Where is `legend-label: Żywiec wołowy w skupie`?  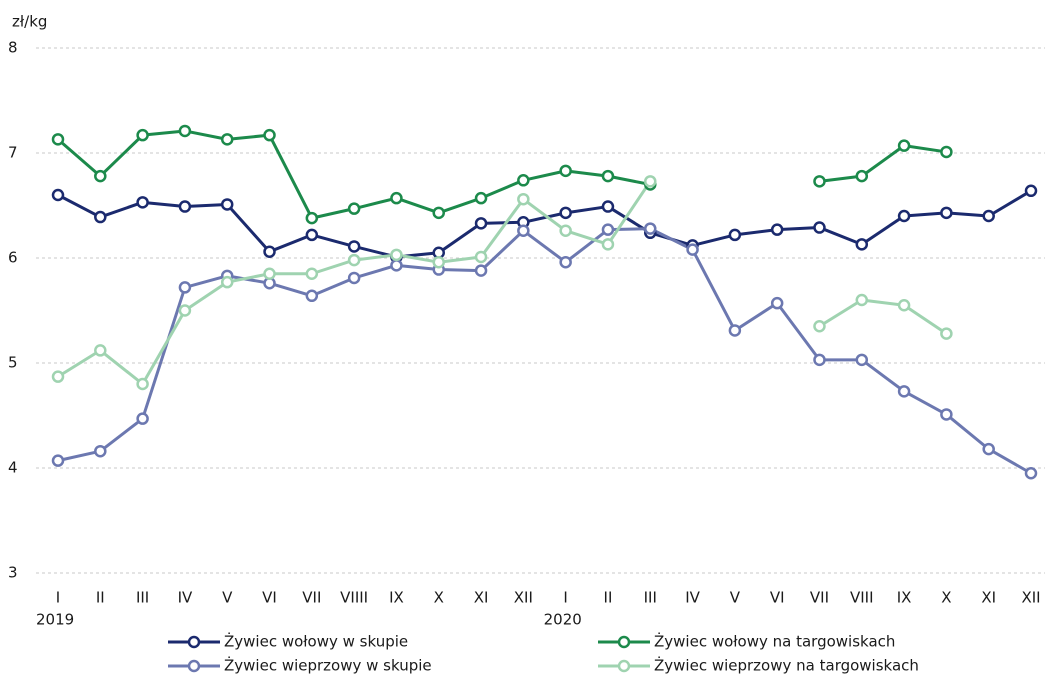
legend-label: Żywiec wołowy w skupie is located at coordinates (316, 641).